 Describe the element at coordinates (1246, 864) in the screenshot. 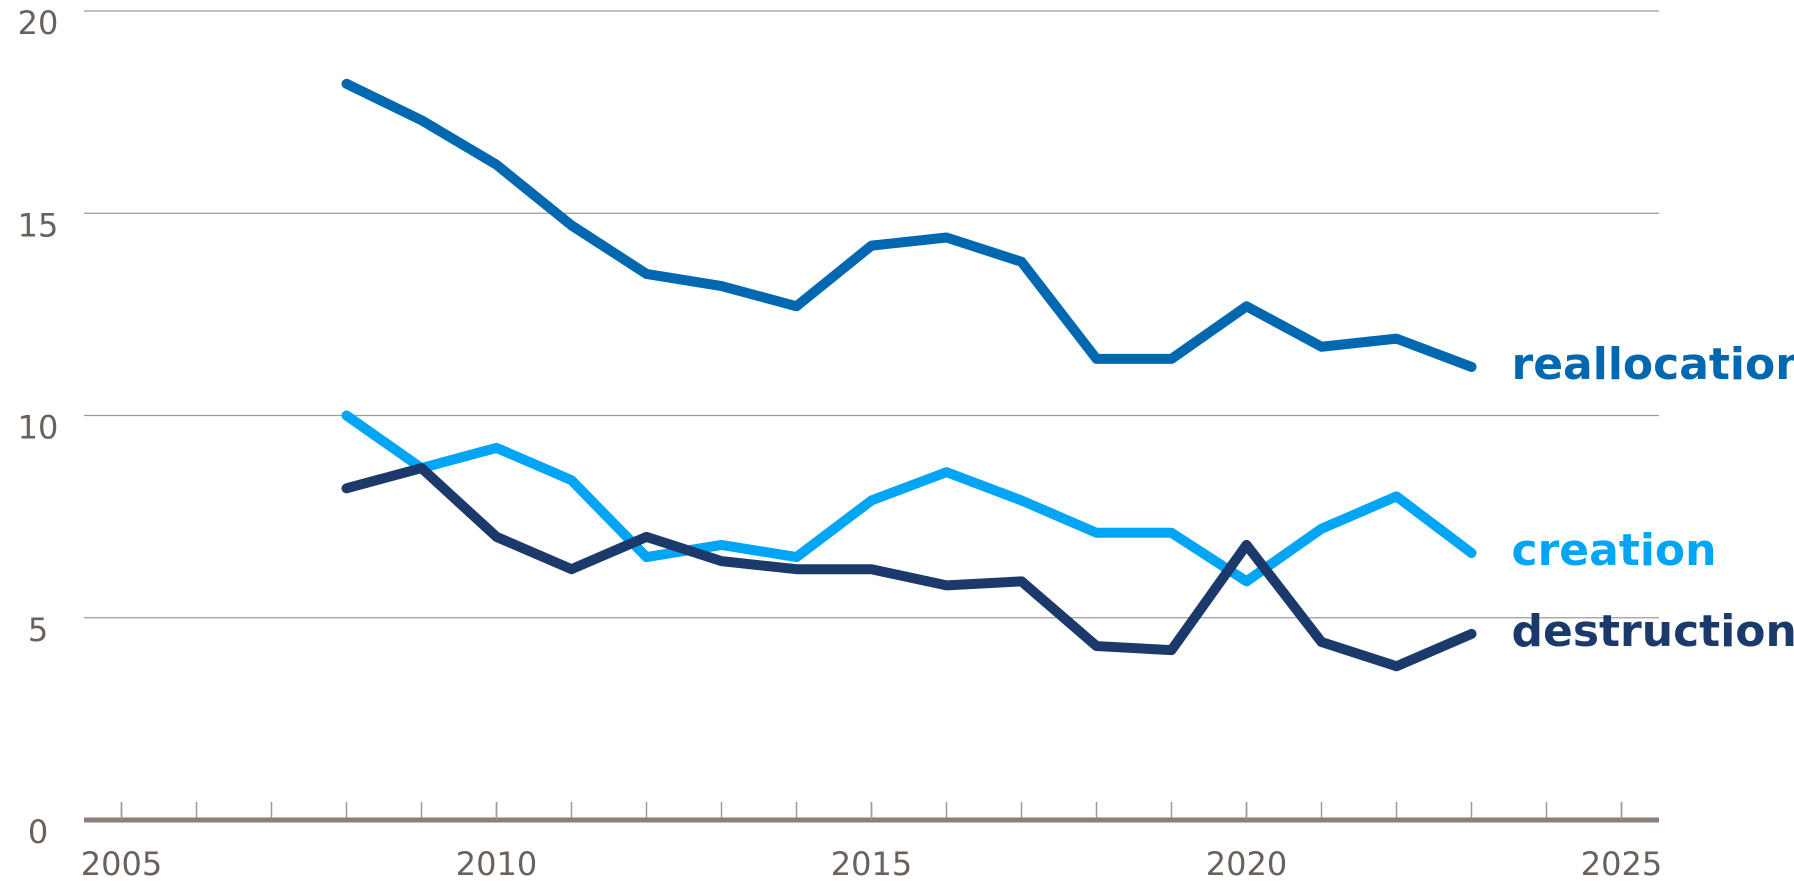

I see `x-tick-label: 2020` at that location.